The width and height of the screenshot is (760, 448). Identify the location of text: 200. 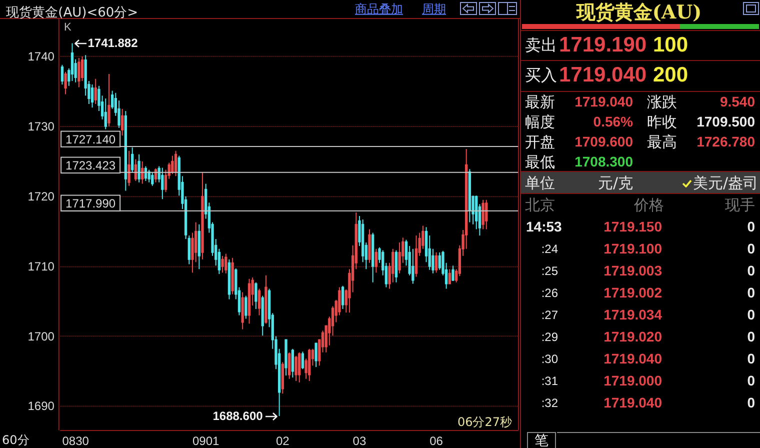
(670, 75).